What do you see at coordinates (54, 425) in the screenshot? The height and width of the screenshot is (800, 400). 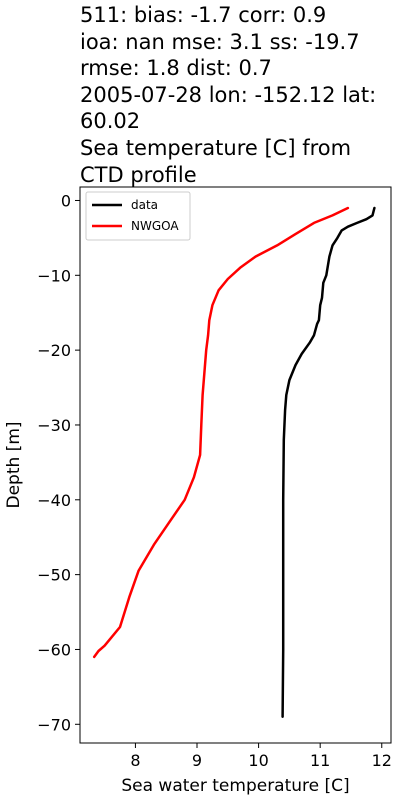 I see `y-tick-label: −30` at bounding box center [54, 425].